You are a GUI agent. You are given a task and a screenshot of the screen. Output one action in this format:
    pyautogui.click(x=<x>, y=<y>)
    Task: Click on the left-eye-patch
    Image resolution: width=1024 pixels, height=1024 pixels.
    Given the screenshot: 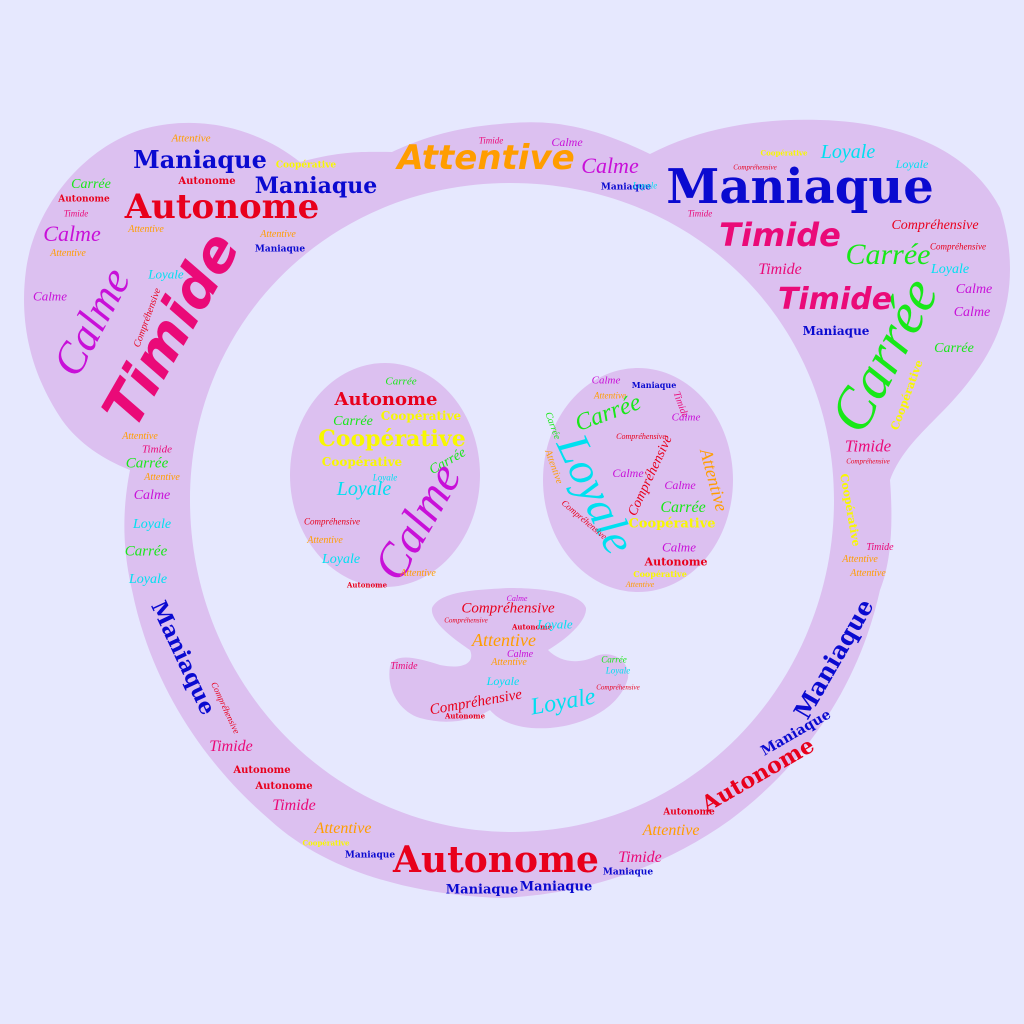 What is the action you would take?
    pyautogui.click(x=385, y=475)
    